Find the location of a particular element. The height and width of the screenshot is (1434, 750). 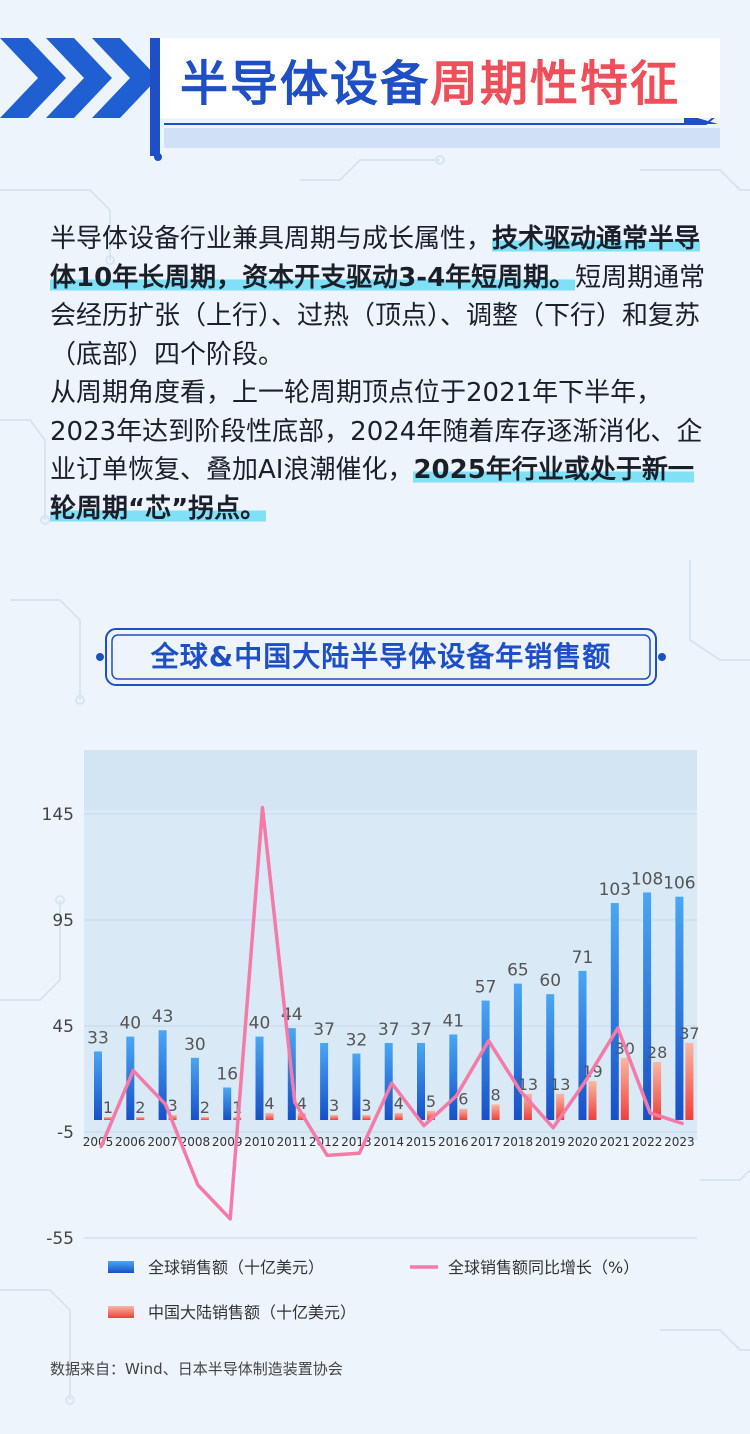

data-label-china: 13 is located at coordinates (560, 1084).